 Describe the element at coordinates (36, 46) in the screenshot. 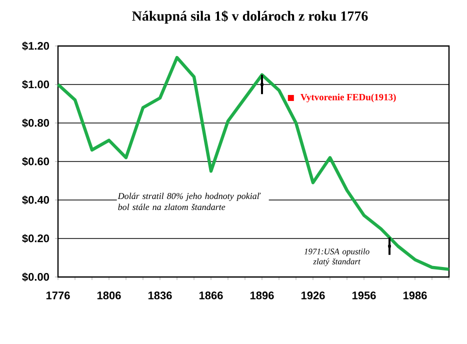

I see `y-tick-label: $1.20` at that location.